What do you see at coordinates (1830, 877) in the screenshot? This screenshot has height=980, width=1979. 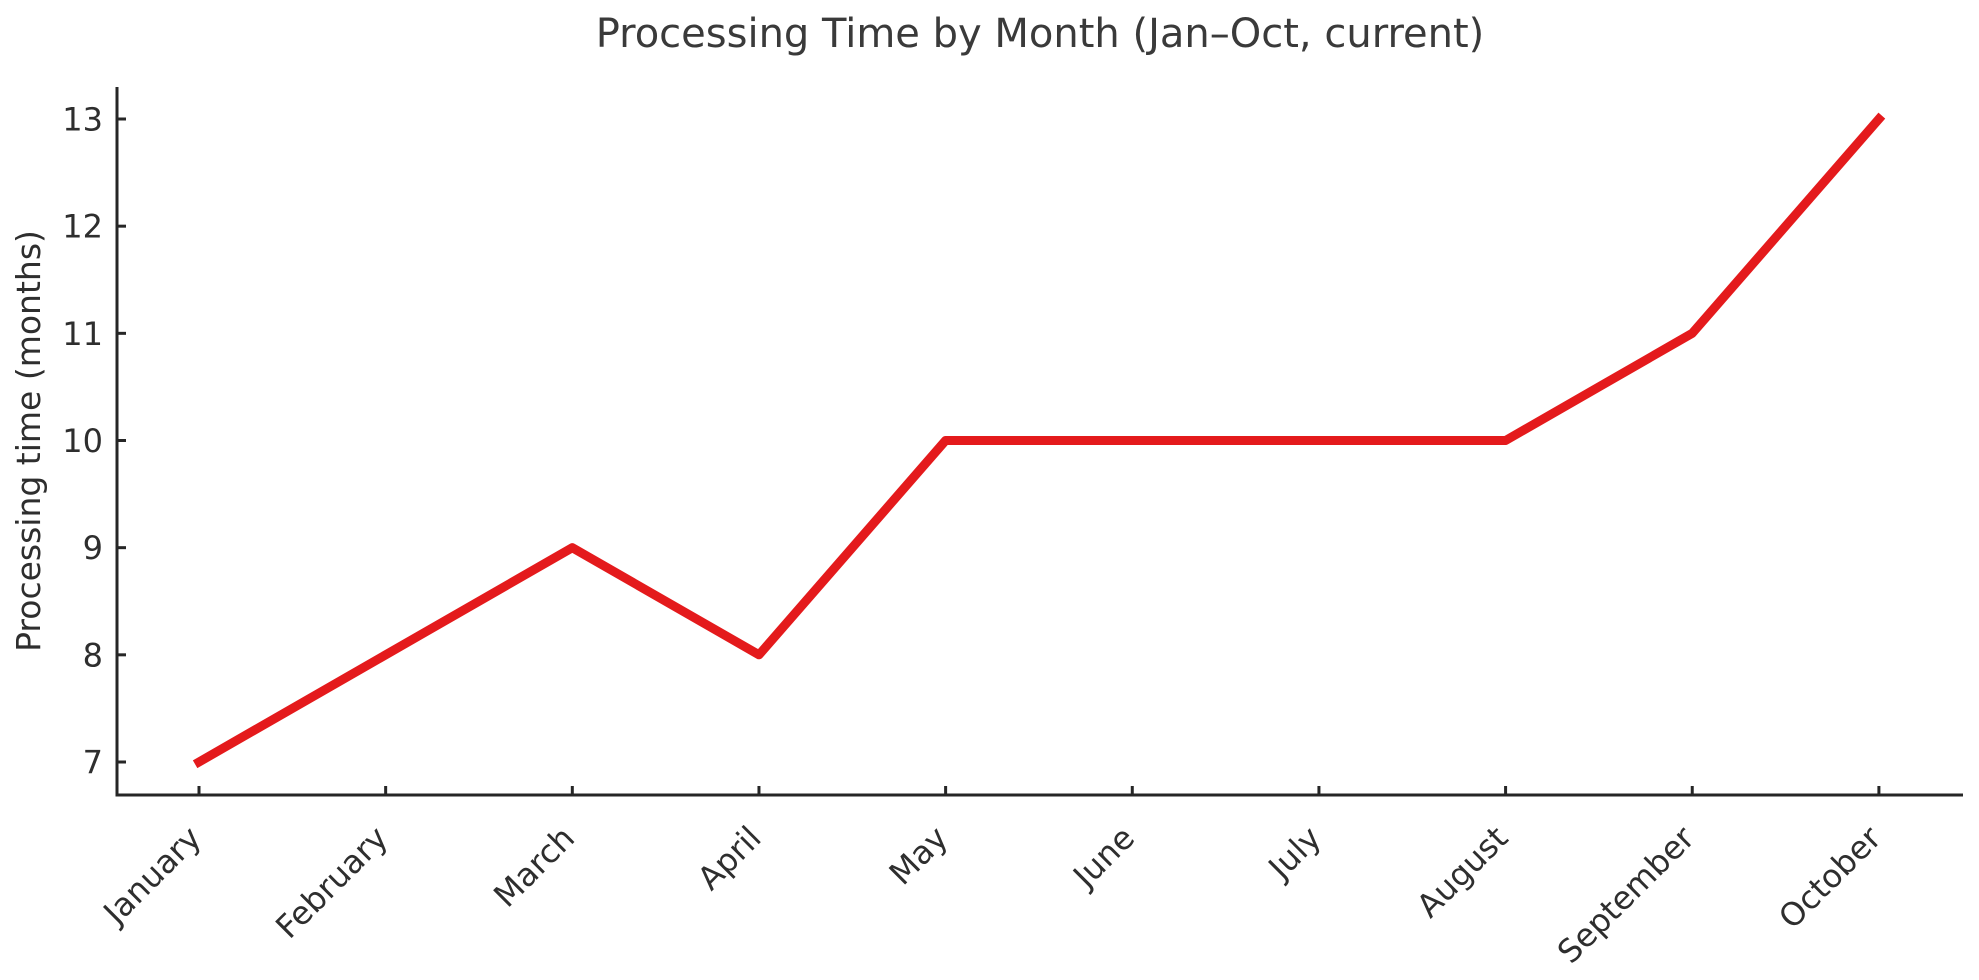 I see `x-tick-label: October` at bounding box center [1830, 877].